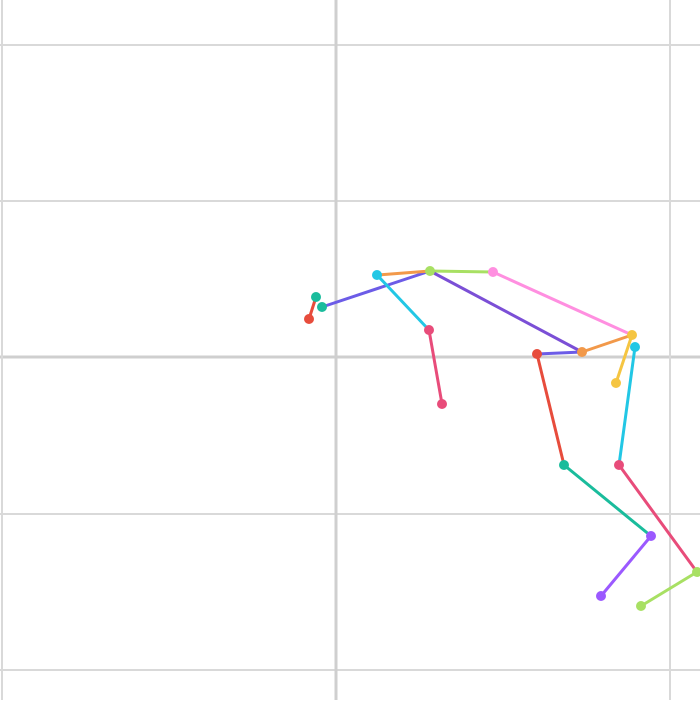 Image resolution: width=700 pixels, height=704 pixels. Describe the element at coordinates (403, 273) in the screenshot. I see `bone-shoulder-left-a-to-shoulder-center` at that location.